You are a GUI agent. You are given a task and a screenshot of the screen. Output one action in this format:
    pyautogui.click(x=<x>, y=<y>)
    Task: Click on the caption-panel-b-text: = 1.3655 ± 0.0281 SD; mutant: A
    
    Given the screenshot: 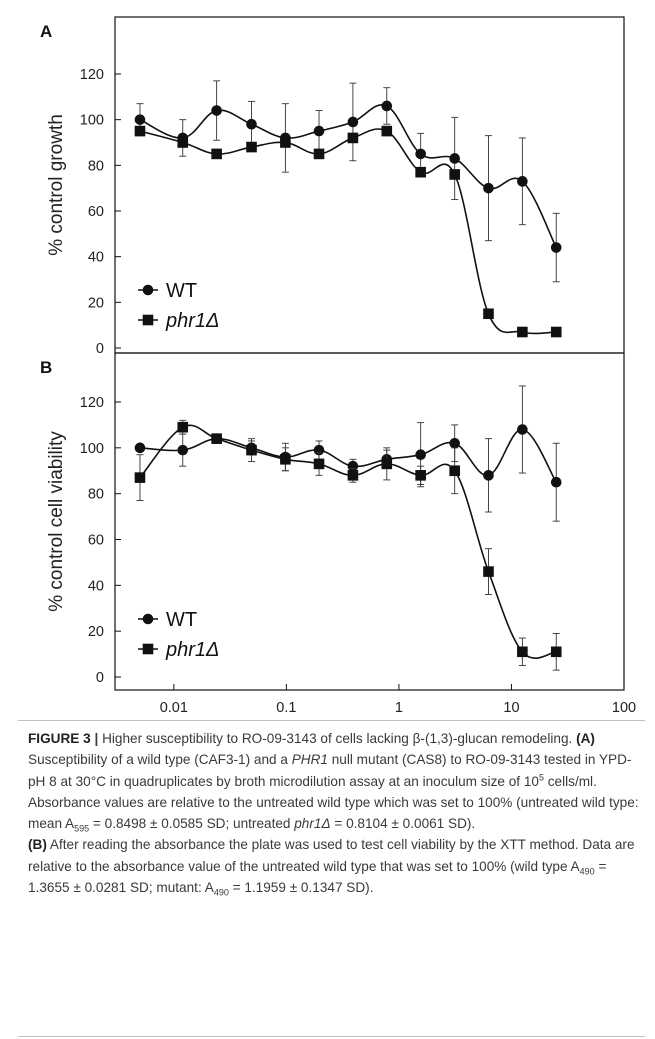 What is the action you would take?
    pyautogui.click(x=317, y=877)
    